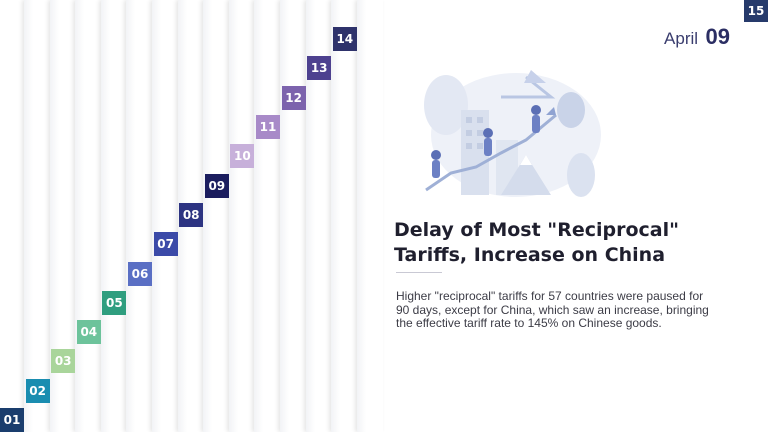 The image size is (768, 432). I want to click on business-growth-illustration-icon, so click(512, 133).